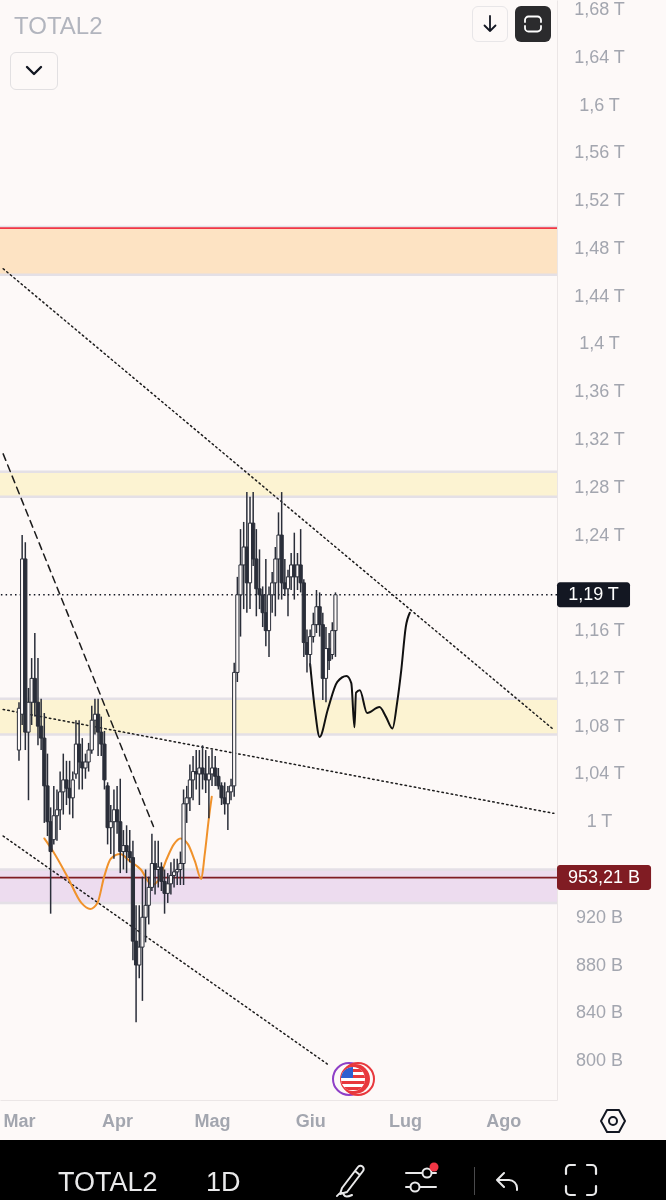  I want to click on y-tick-label: 840 B, so click(599, 1012).